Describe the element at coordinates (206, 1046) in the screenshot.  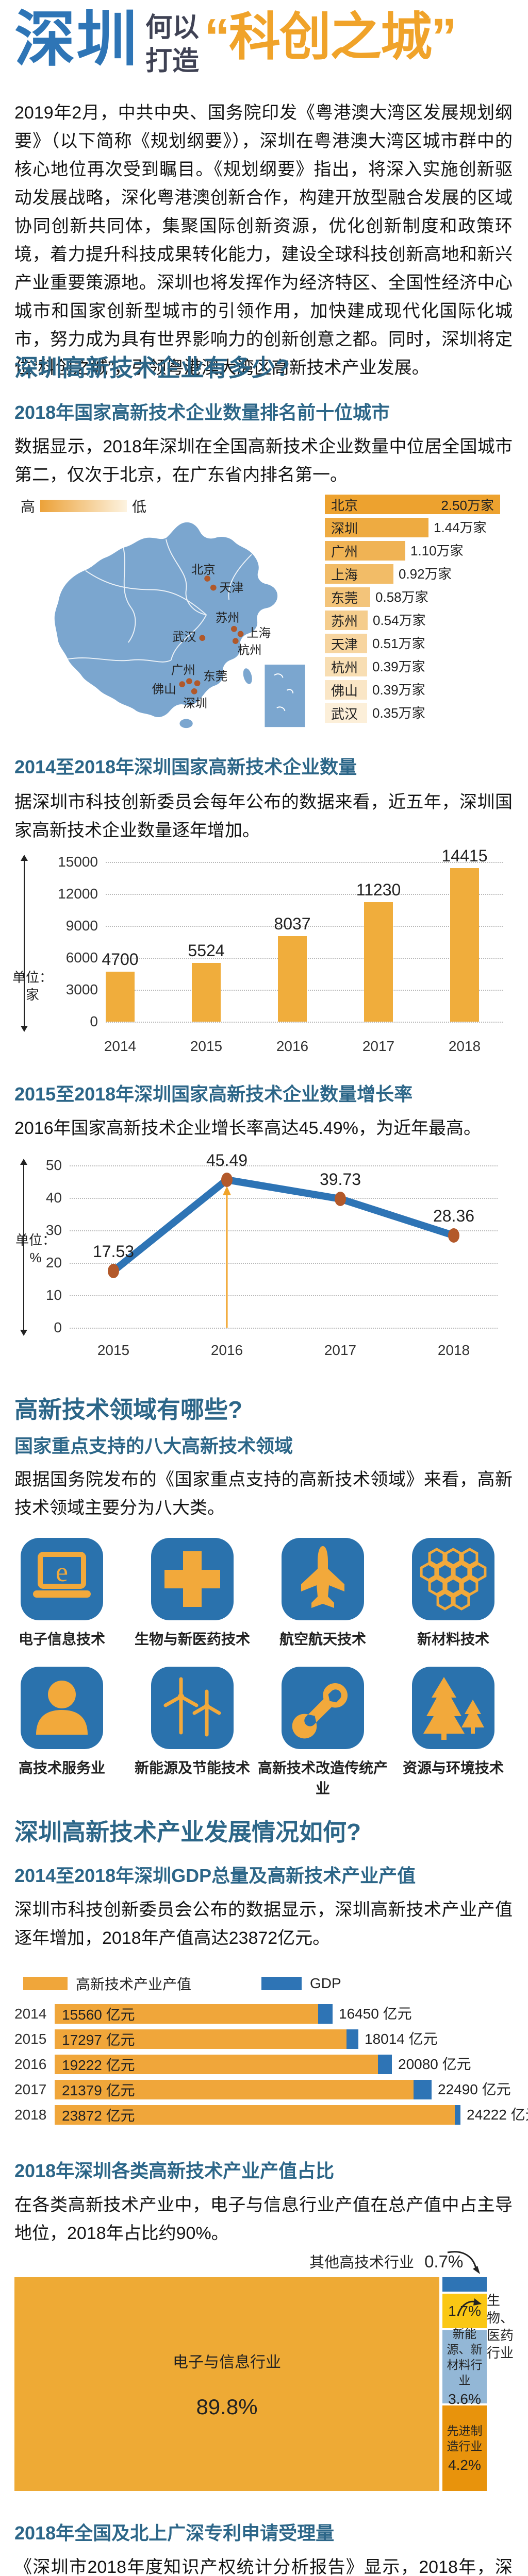
I see `x-label: 2015` at that location.